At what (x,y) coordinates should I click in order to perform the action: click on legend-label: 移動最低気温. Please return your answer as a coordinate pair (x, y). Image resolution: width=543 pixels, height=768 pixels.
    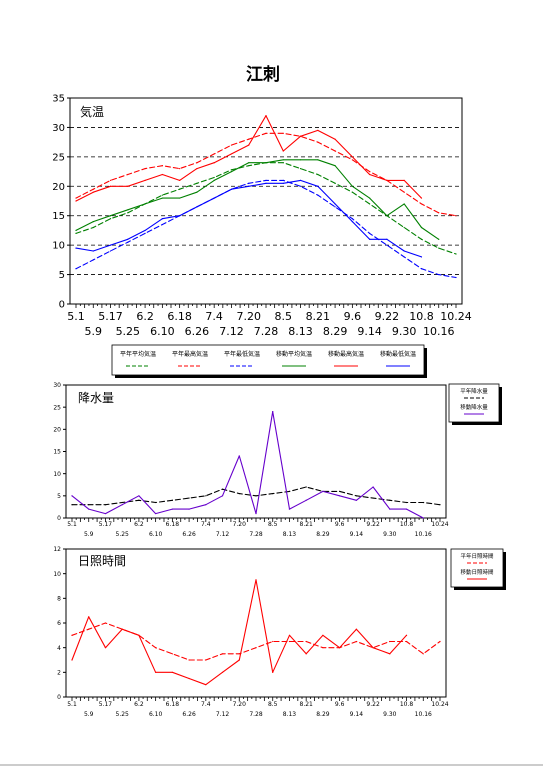
    Looking at the image, I should click on (398, 354).